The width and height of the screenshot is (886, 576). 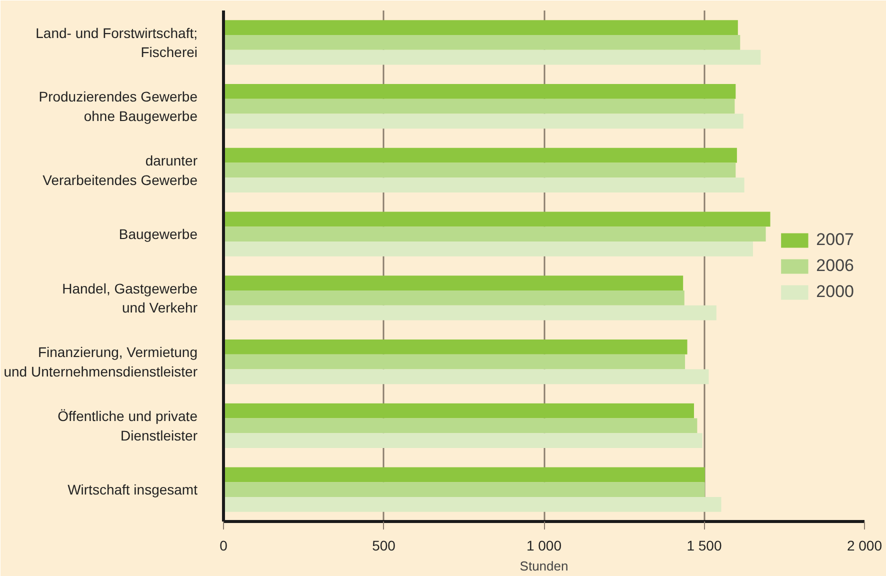 I want to click on y-tick-label: Wirtschaft insgesamt, so click(x=133, y=490).